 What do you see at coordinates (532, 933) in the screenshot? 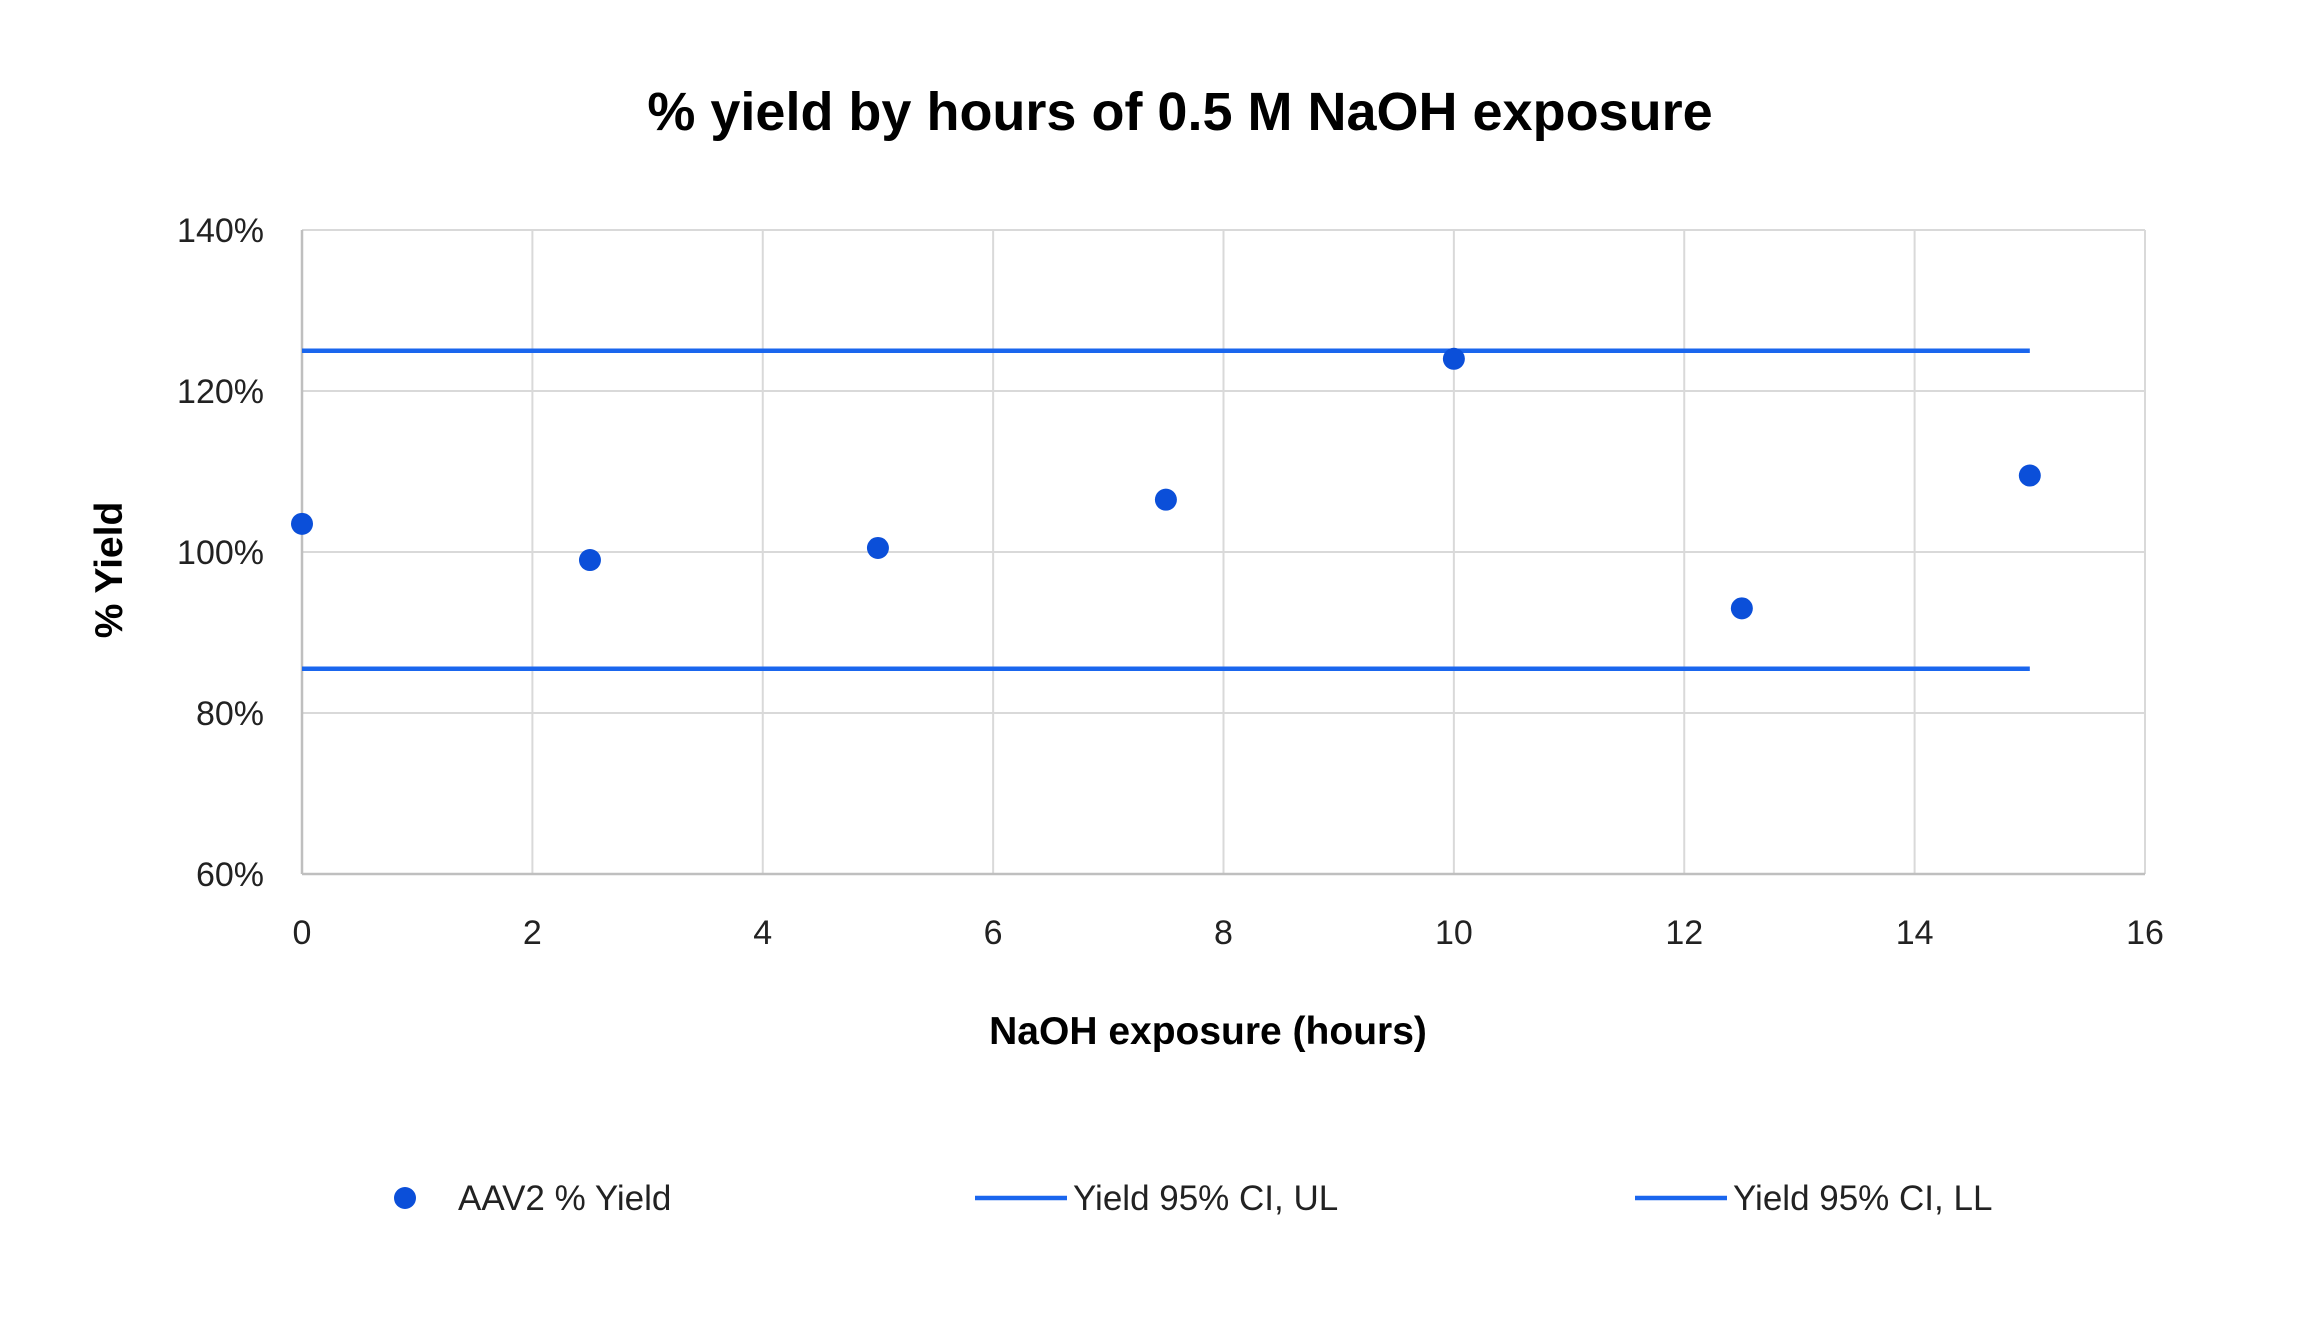
I see `x-tick-label: 2` at bounding box center [532, 933].